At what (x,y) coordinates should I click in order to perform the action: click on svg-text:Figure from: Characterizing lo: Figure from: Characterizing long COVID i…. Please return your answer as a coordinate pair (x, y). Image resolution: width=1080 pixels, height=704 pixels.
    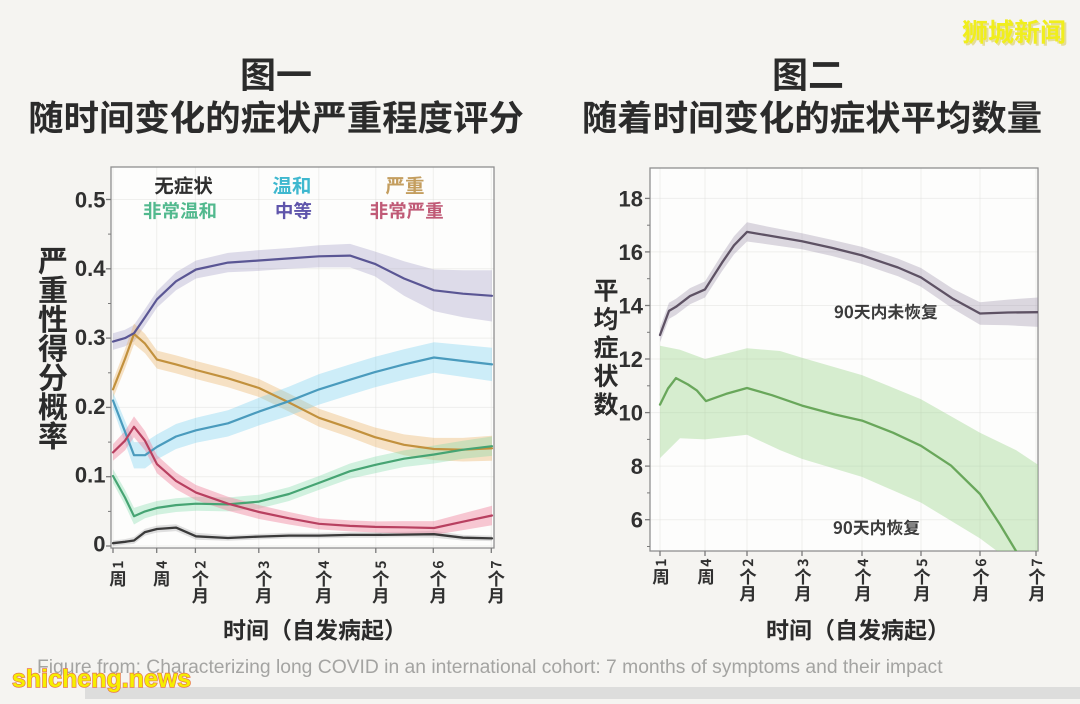
    Looking at the image, I should click on (490, 667).